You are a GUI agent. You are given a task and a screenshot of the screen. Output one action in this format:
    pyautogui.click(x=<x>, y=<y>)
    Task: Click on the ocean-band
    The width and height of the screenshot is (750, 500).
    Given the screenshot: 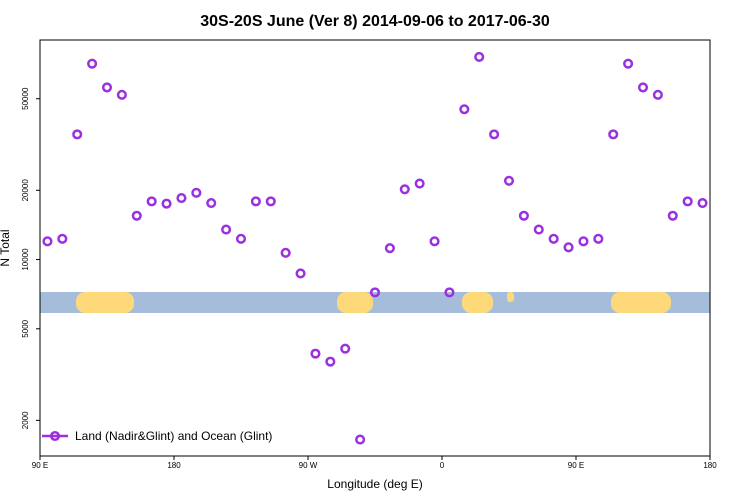 What is the action you would take?
    pyautogui.click(x=375, y=302)
    